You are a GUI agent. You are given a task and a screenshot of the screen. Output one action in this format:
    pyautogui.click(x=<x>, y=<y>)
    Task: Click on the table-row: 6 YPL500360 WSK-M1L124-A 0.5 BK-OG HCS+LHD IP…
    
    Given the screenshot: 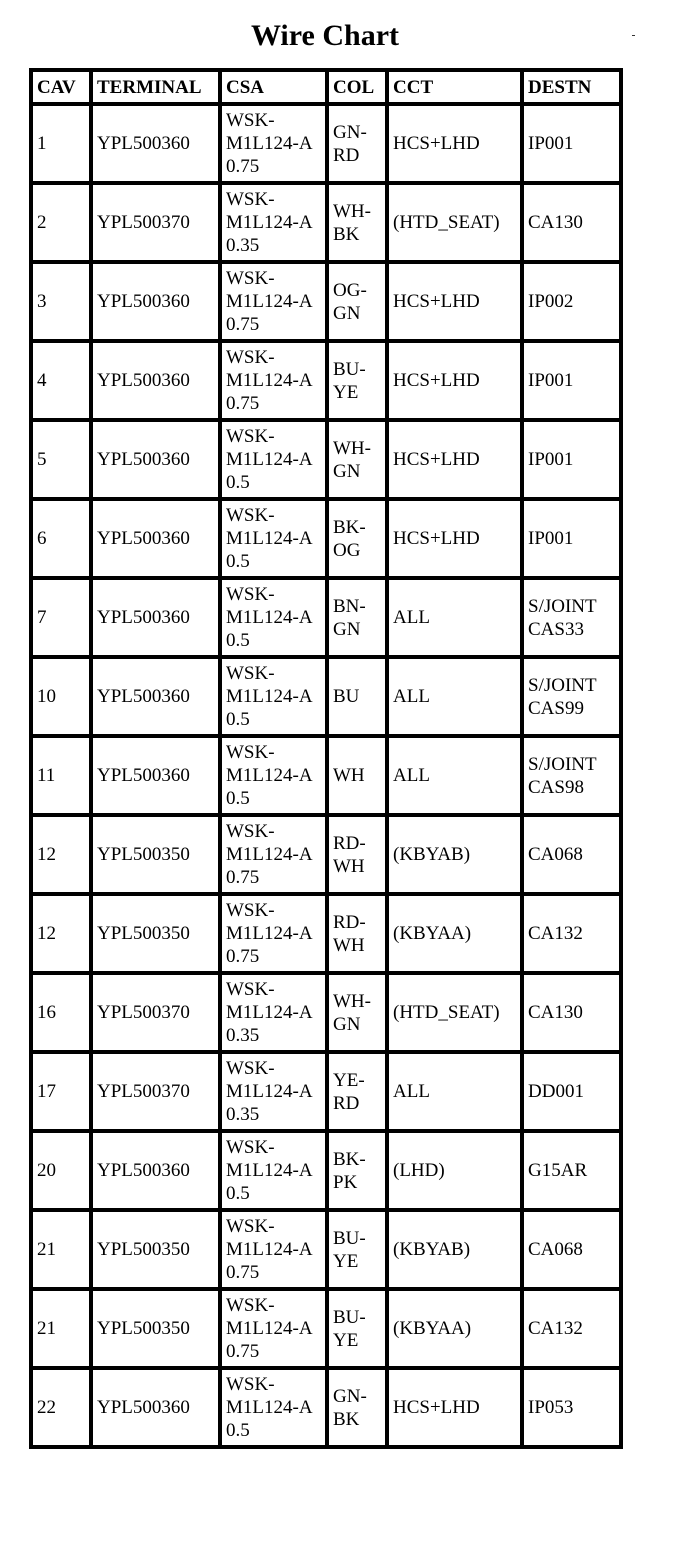 What is the action you would take?
    pyautogui.click(x=326, y=538)
    